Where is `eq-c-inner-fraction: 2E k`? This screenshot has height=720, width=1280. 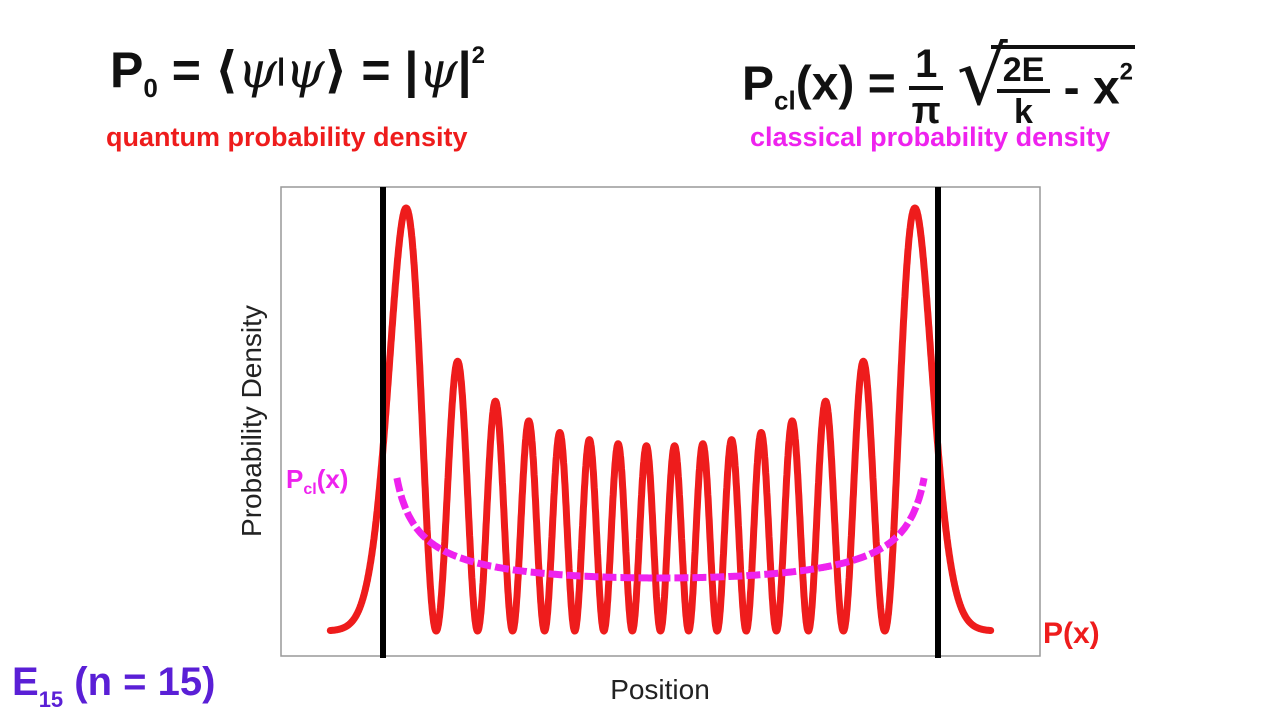
eq-c-inner-fraction: 2E k is located at coordinates (1023, 92).